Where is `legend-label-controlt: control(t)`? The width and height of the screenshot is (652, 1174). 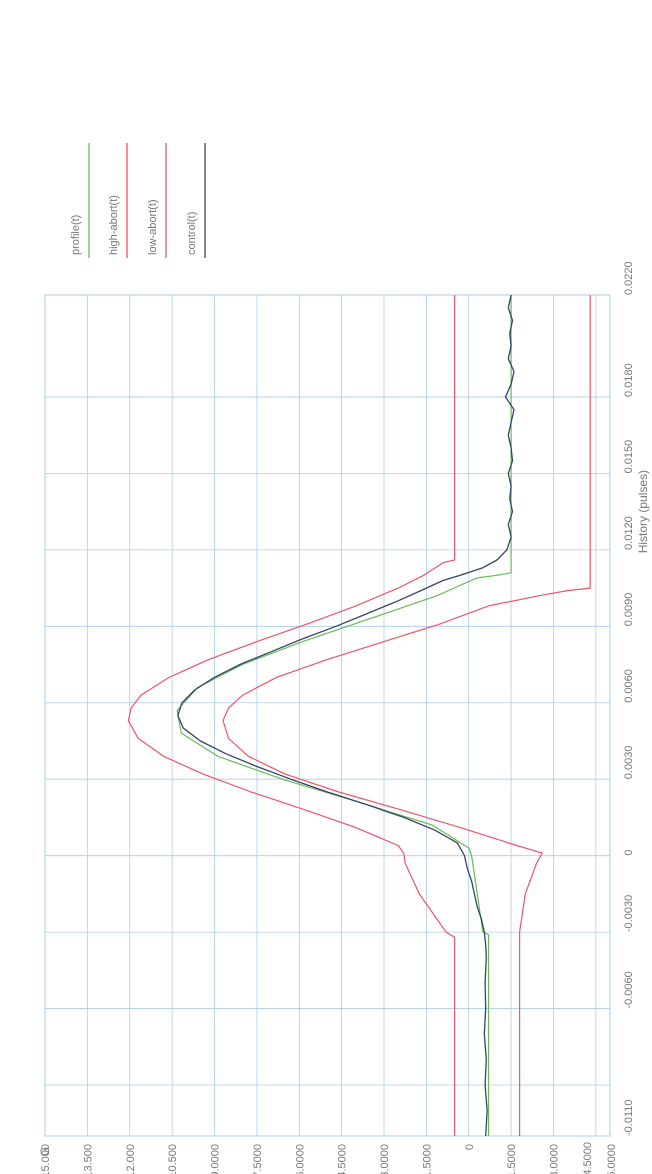
legend-label-controlt: control(t) is located at coordinates (192, 233).